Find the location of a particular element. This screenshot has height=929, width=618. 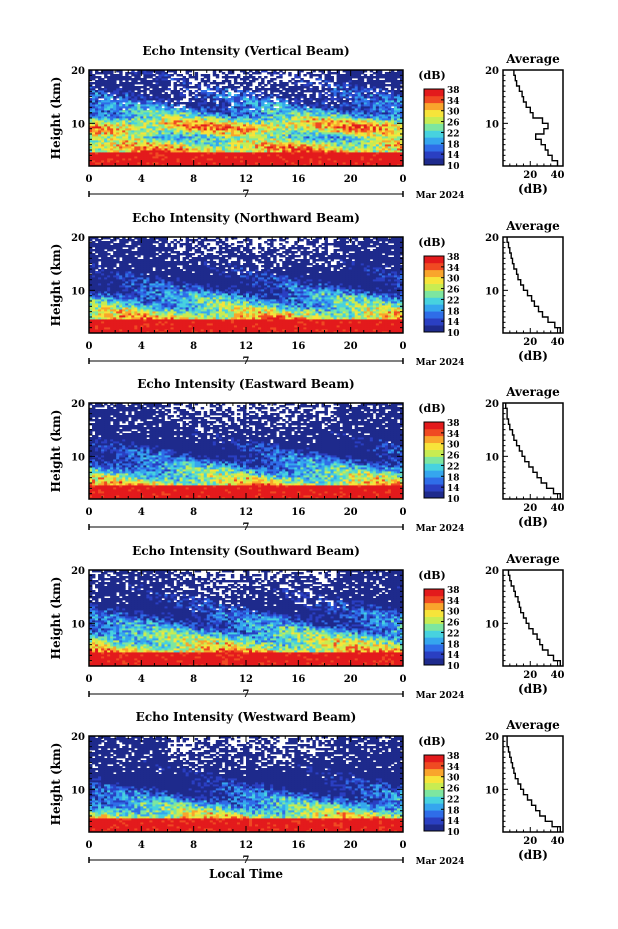

colorbar-tick-label: 18 is located at coordinates (453, 145).